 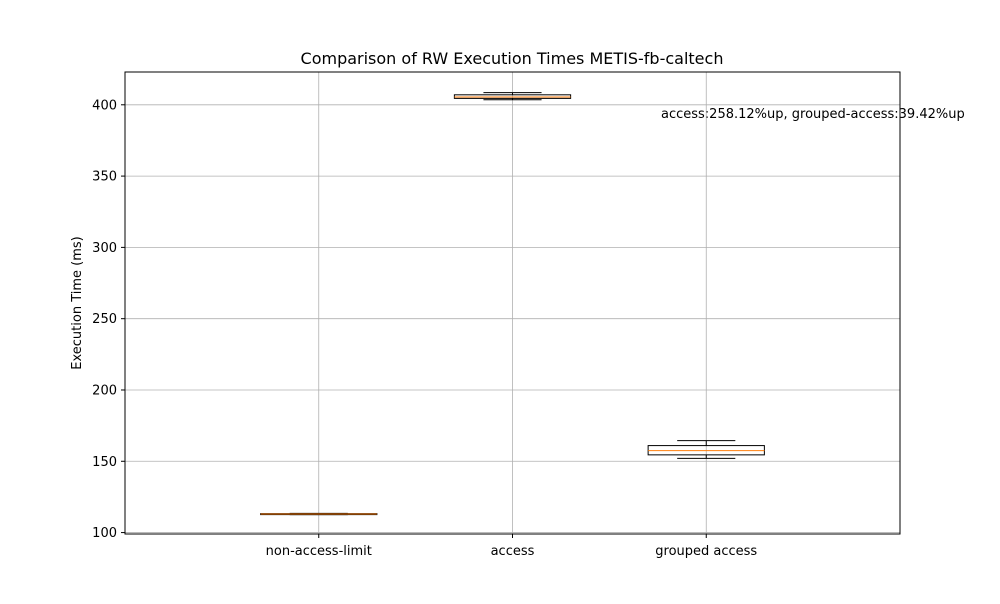 I want to click on box-grouped-access, so click(x=706, y=449).